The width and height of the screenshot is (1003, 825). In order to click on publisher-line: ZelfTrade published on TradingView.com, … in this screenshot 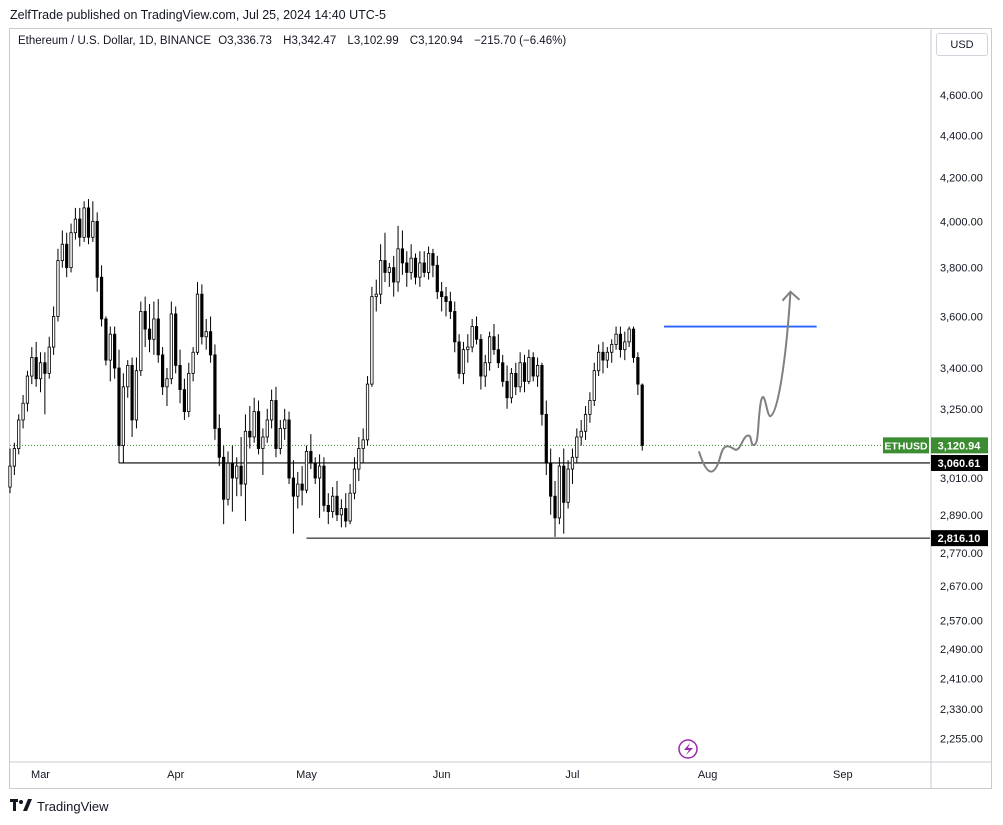, I will do `click(198, 15)`.